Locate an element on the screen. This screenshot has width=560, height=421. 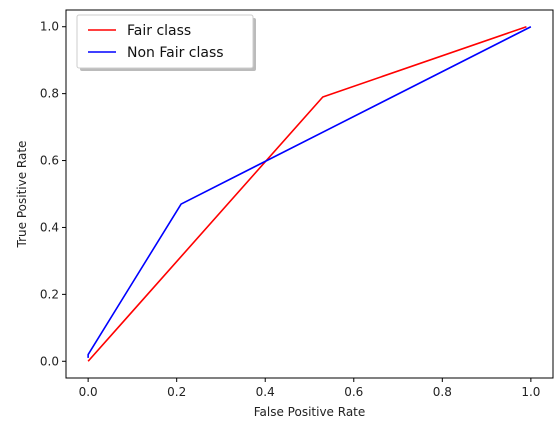
y-tick-label: 0.0 is located at coordinates (49, 361).